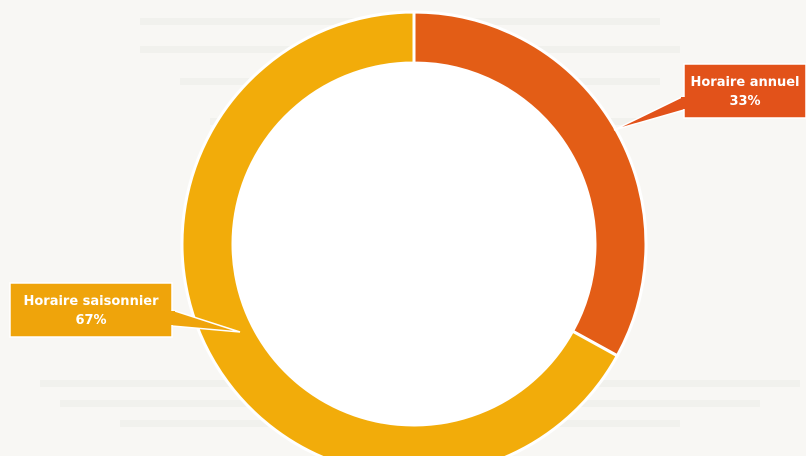 The width and height of the screenshot is (806, 456). I want to click on callout-pointer, so click(649, 112).